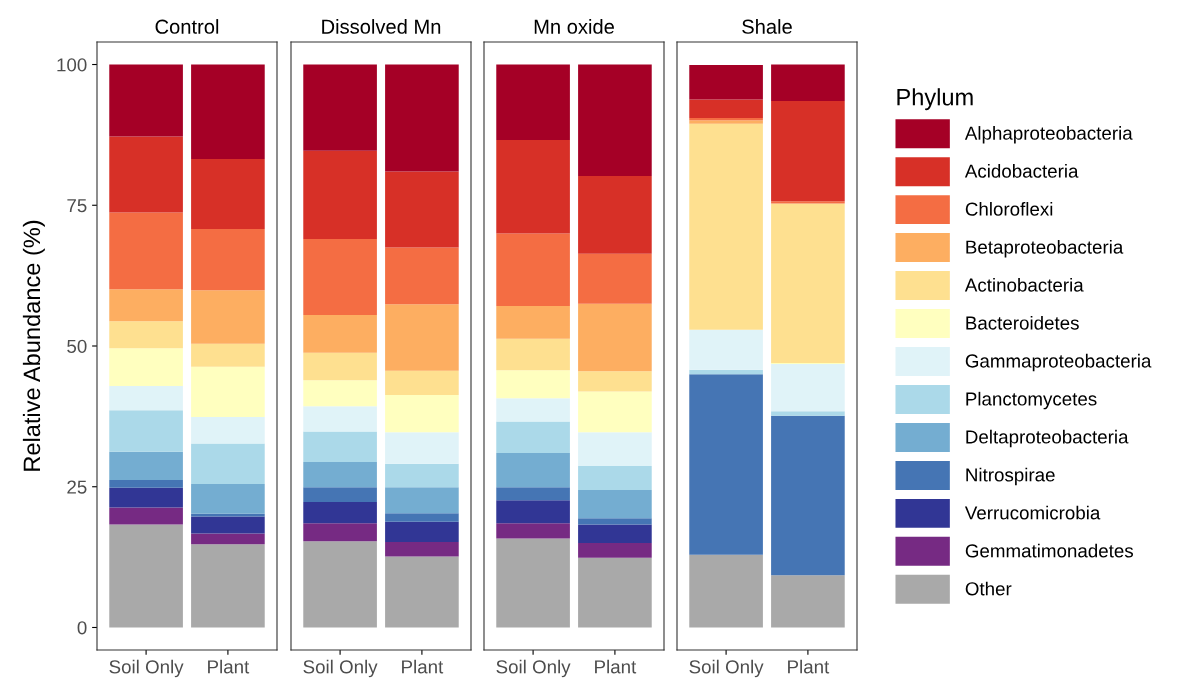 The width and height of the screenshot is (1196, 698). I want to click on legend-label: Chloroflexi, so click(1009, 209).